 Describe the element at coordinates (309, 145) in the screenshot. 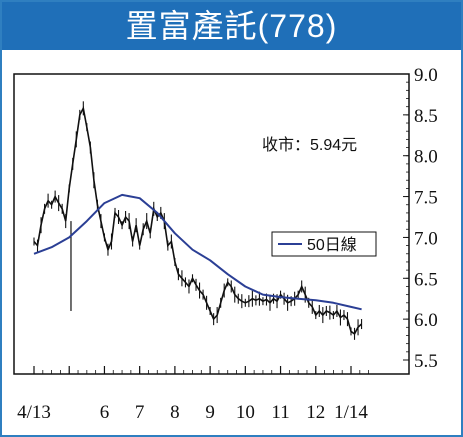

I see `close-annotation: 收市：5.94元` at that location.